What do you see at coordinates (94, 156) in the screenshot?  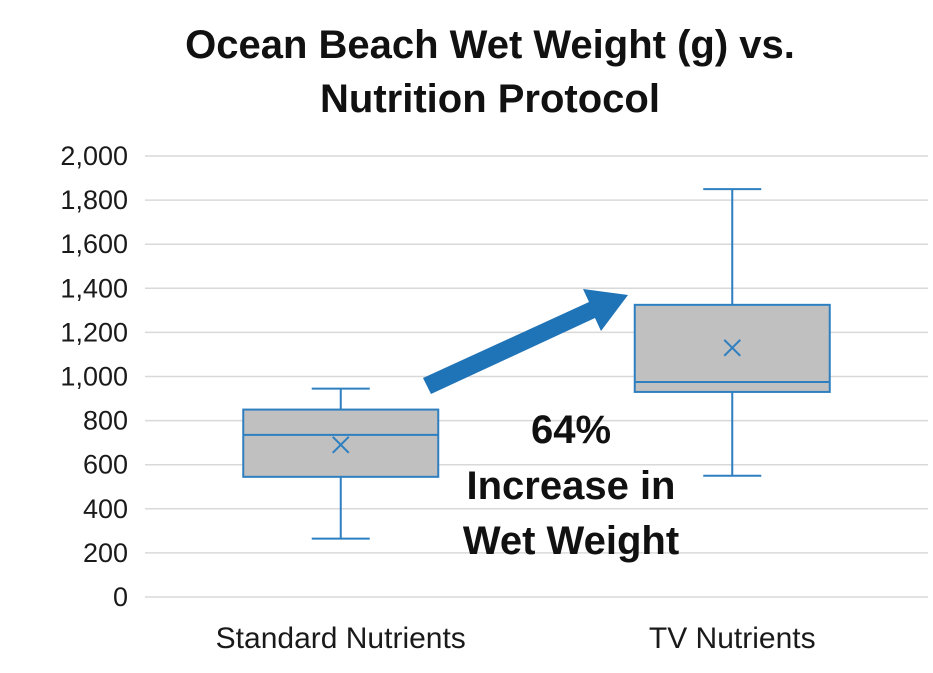 I see `y-tick-label: 2,000` at bounding box center [94, 156].